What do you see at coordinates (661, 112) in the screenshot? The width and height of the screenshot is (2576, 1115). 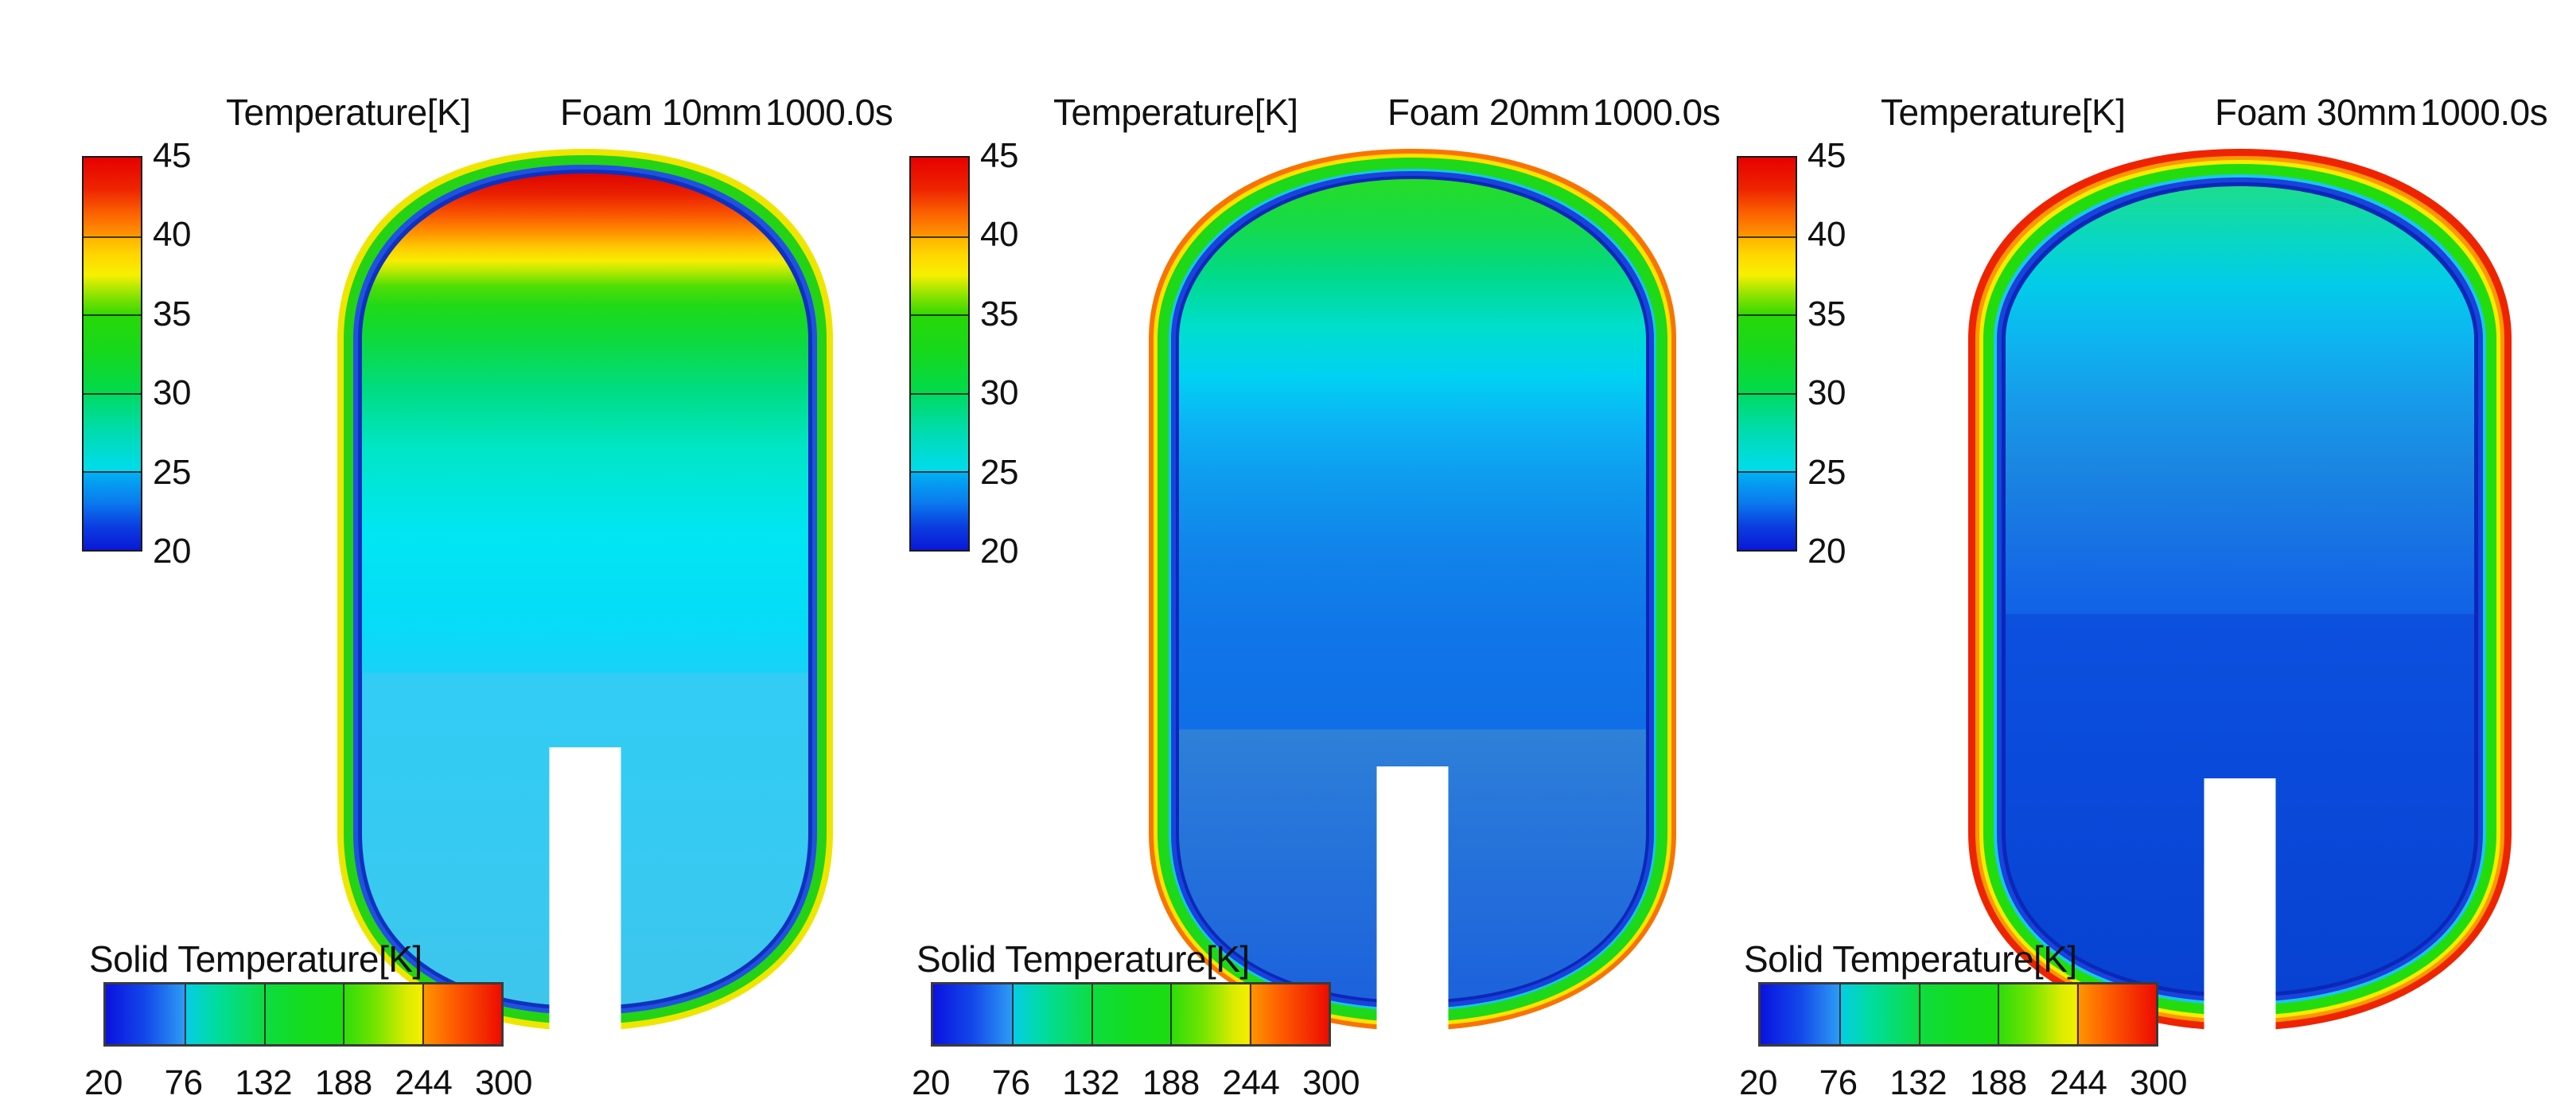 I see `panel-title-foam: Foam 10mm` at bounding box center [661, 112].